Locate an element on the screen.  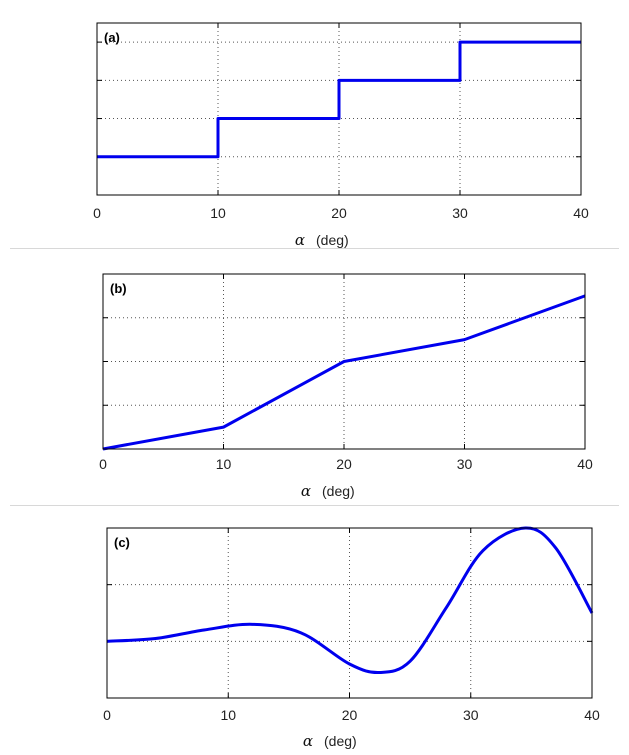
series-line is located at coordinates (339, 99).